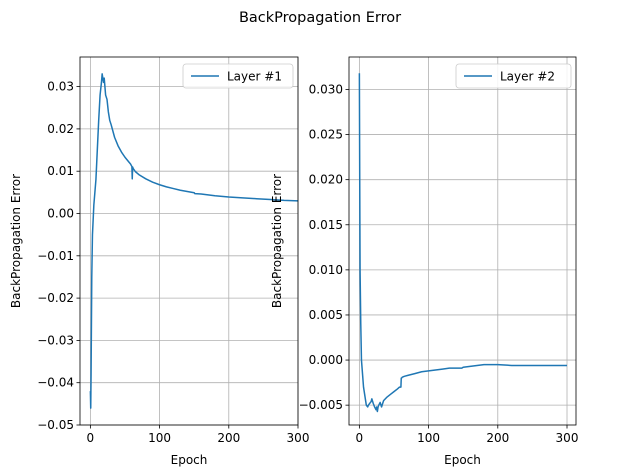  What do you see at coordinates (326, 315) in the screenshot?
I see `y-tick-label: 0.005` at bounding box center [326, 315].